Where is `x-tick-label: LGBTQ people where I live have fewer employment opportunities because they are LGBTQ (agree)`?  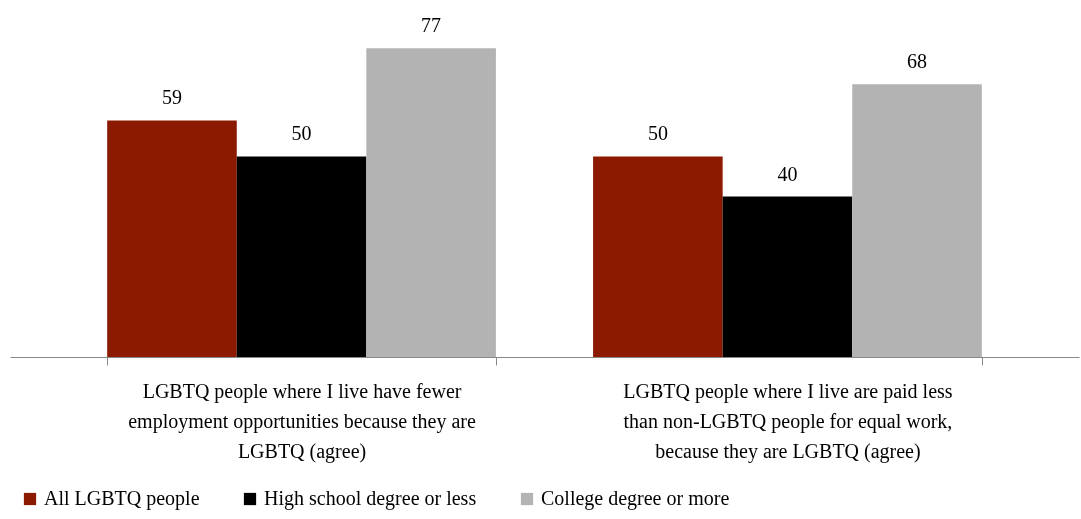
x-tick-label: LGBTQ people where I live have fewer employment opportunities because they are LGBTQ (agree) is located at coordinates (302, 421).